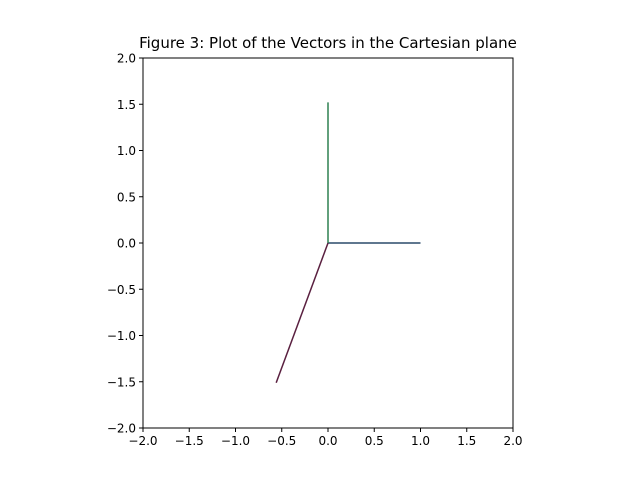  What do you see at coordinates (121, 429) in the screenshot?
I see `y-tick-label: −2.0` at bounding box center [121, 429].